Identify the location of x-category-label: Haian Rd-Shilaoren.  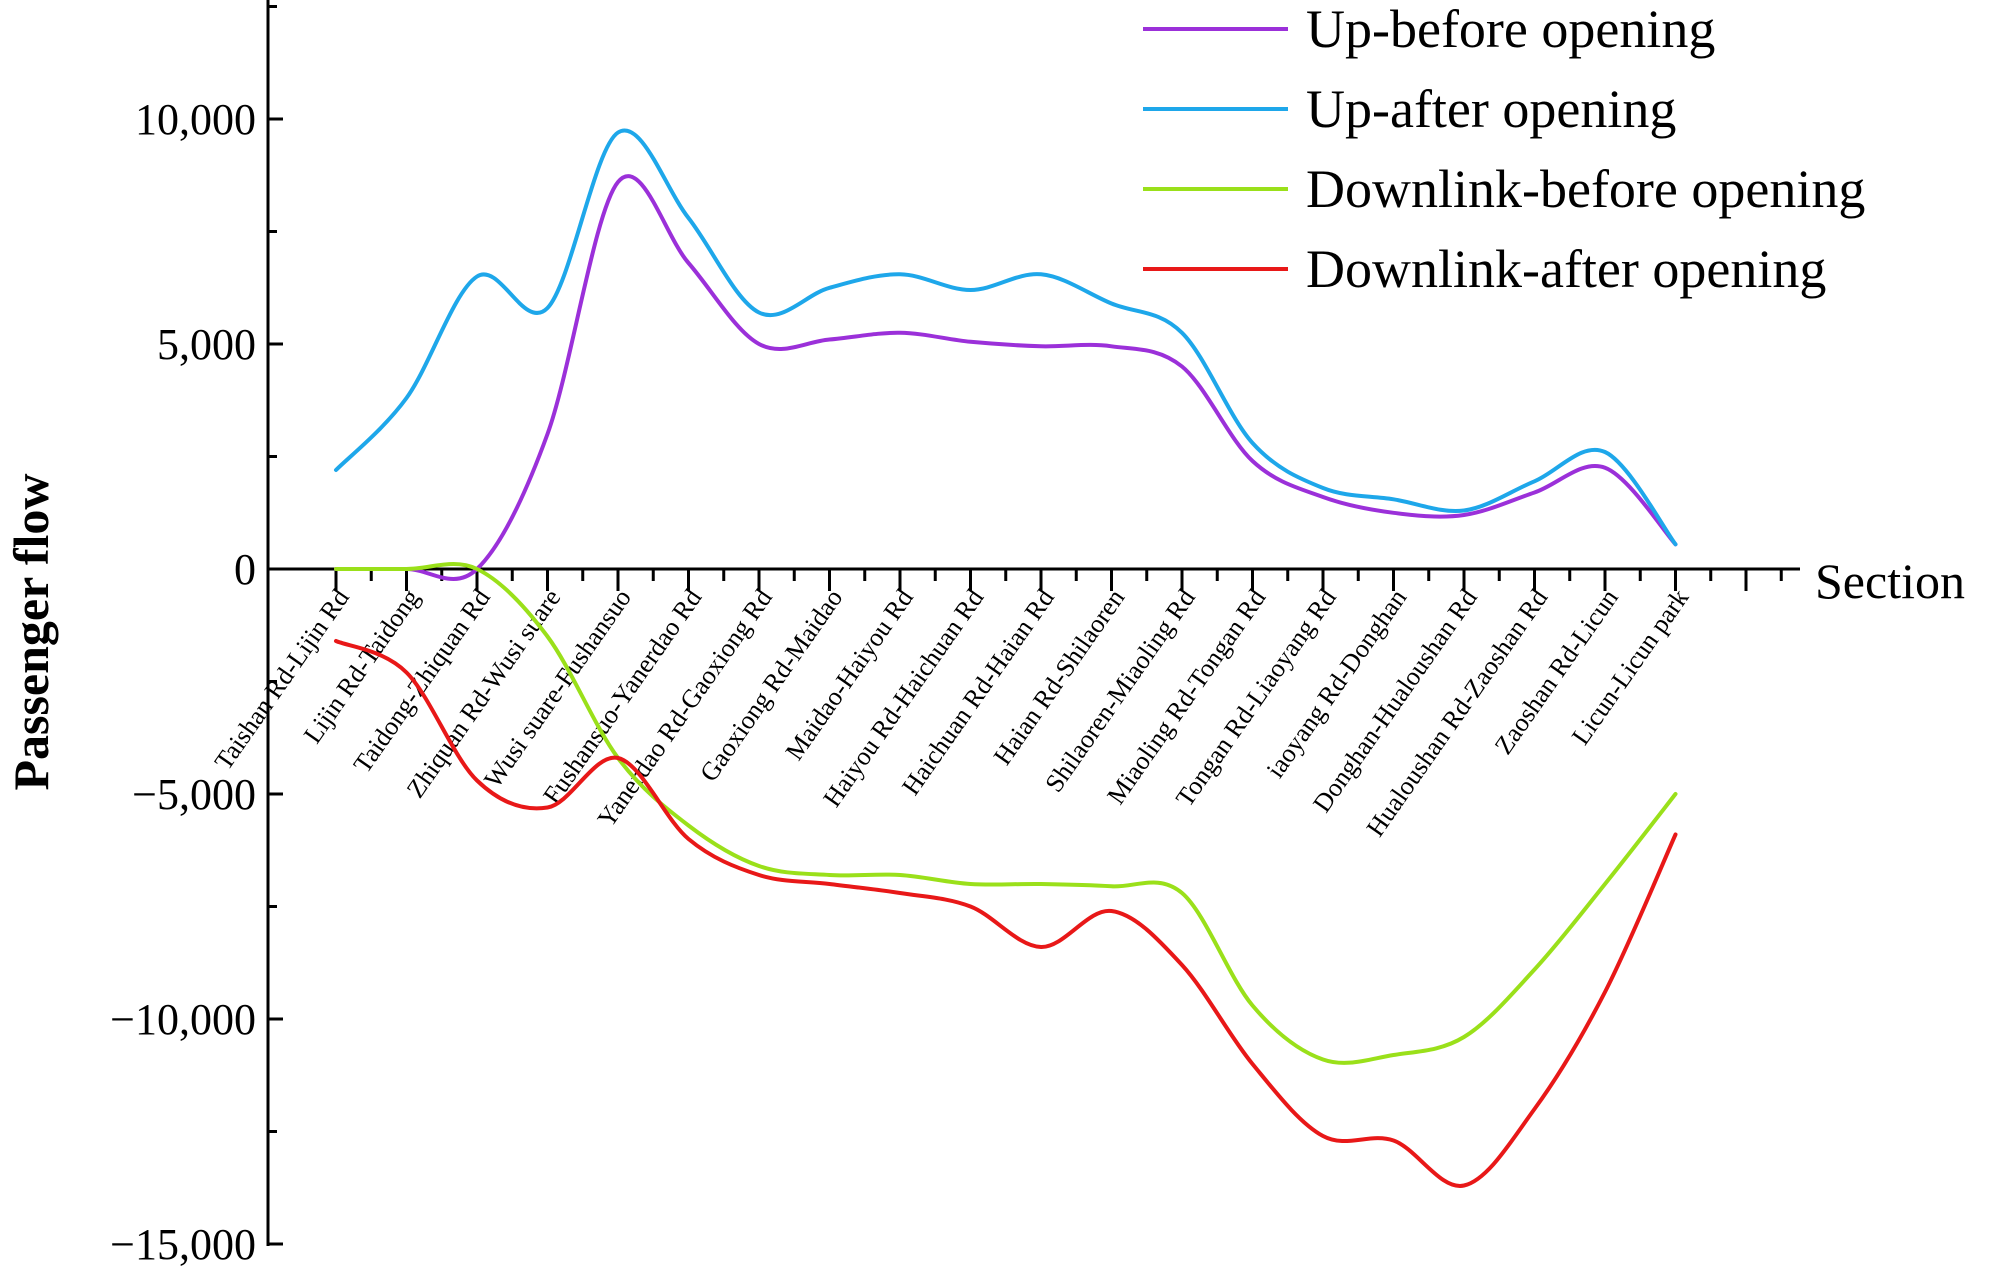
(1059, 677).